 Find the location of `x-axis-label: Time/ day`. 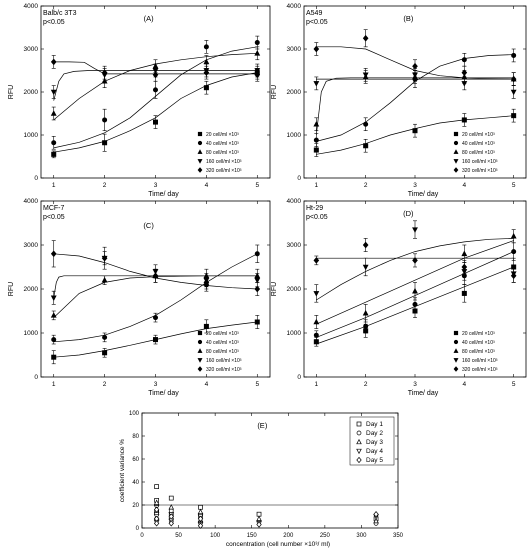

x-axis-label: Time/ day is located at coordinates (163, 194).